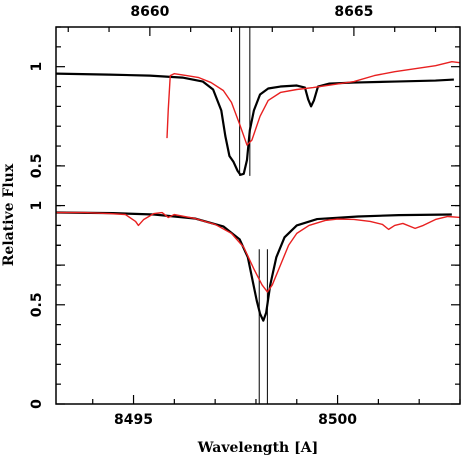 The image size is (463, 458). Describe the element at coordinates (37, 404) in the screenshot. I see `y-tick-label: 0` at that location.